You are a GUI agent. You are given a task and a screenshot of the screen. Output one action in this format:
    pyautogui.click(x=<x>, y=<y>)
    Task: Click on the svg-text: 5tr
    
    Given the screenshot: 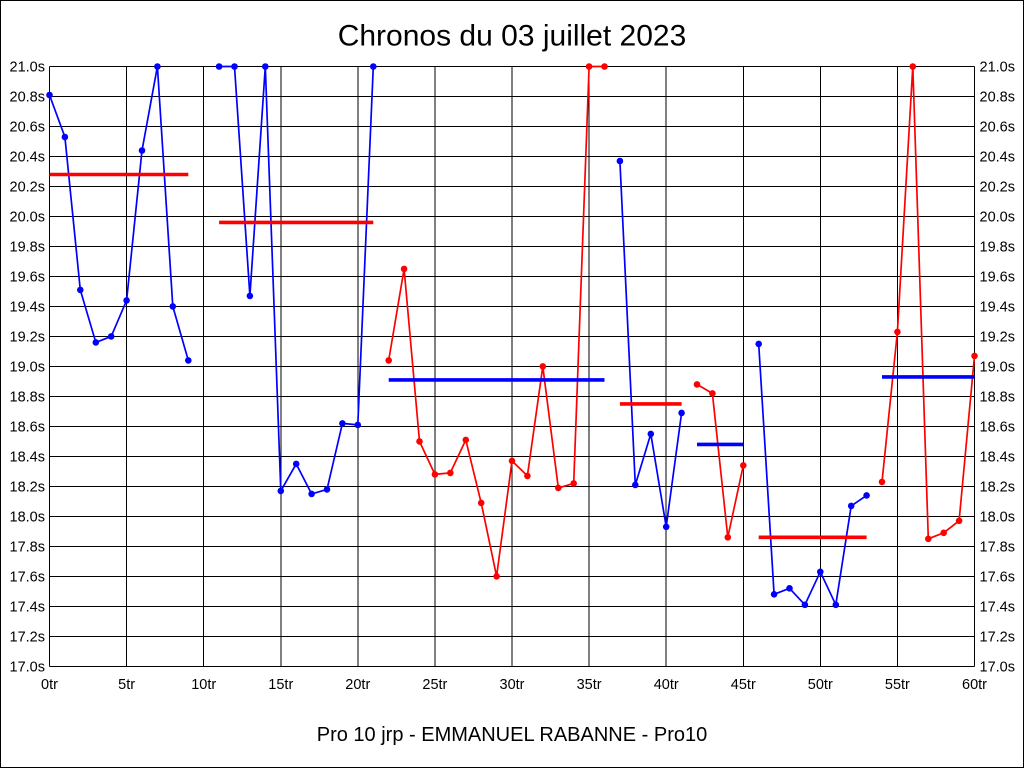 What is the action you would take?
    pyautogui.click(x=126, y=685)
    